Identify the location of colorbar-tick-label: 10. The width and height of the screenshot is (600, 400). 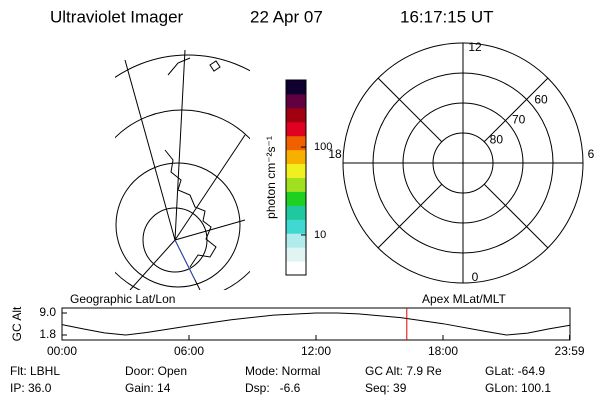
(320, 235).